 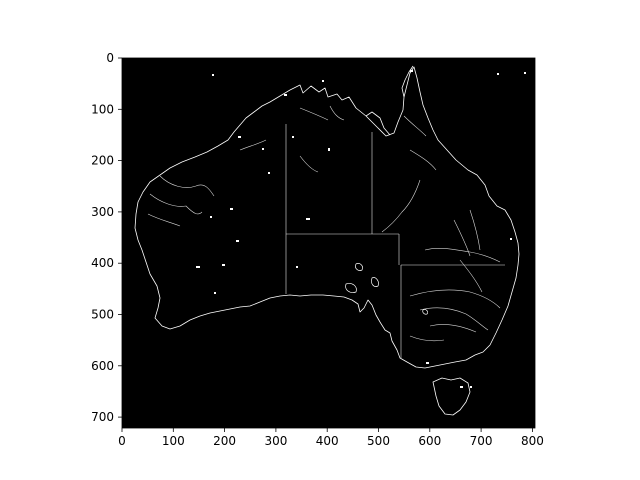 What do you see at coordinates (122, 441) in the screenshot?
I see `x-tick-label: 0` at bounding box center [122, 441].